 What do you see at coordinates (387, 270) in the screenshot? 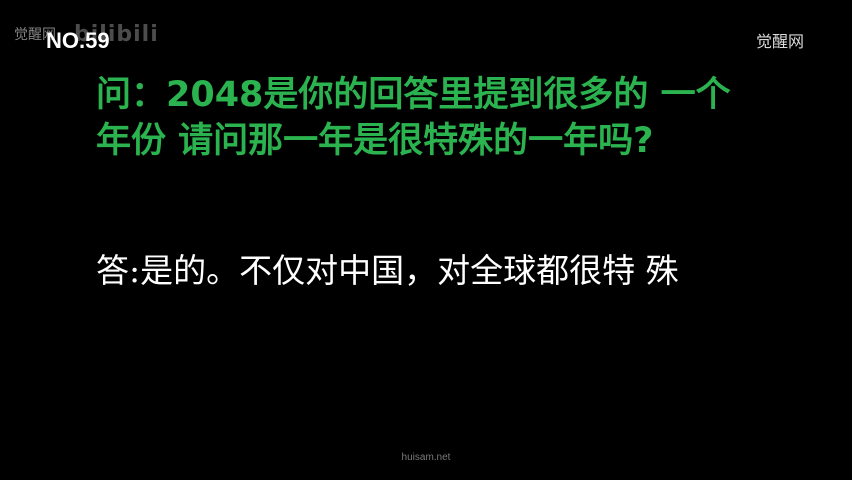
I see `answer-text: 答:是的。不仅对中国，对全球都很特 殊` at bounding box center [387, 270].